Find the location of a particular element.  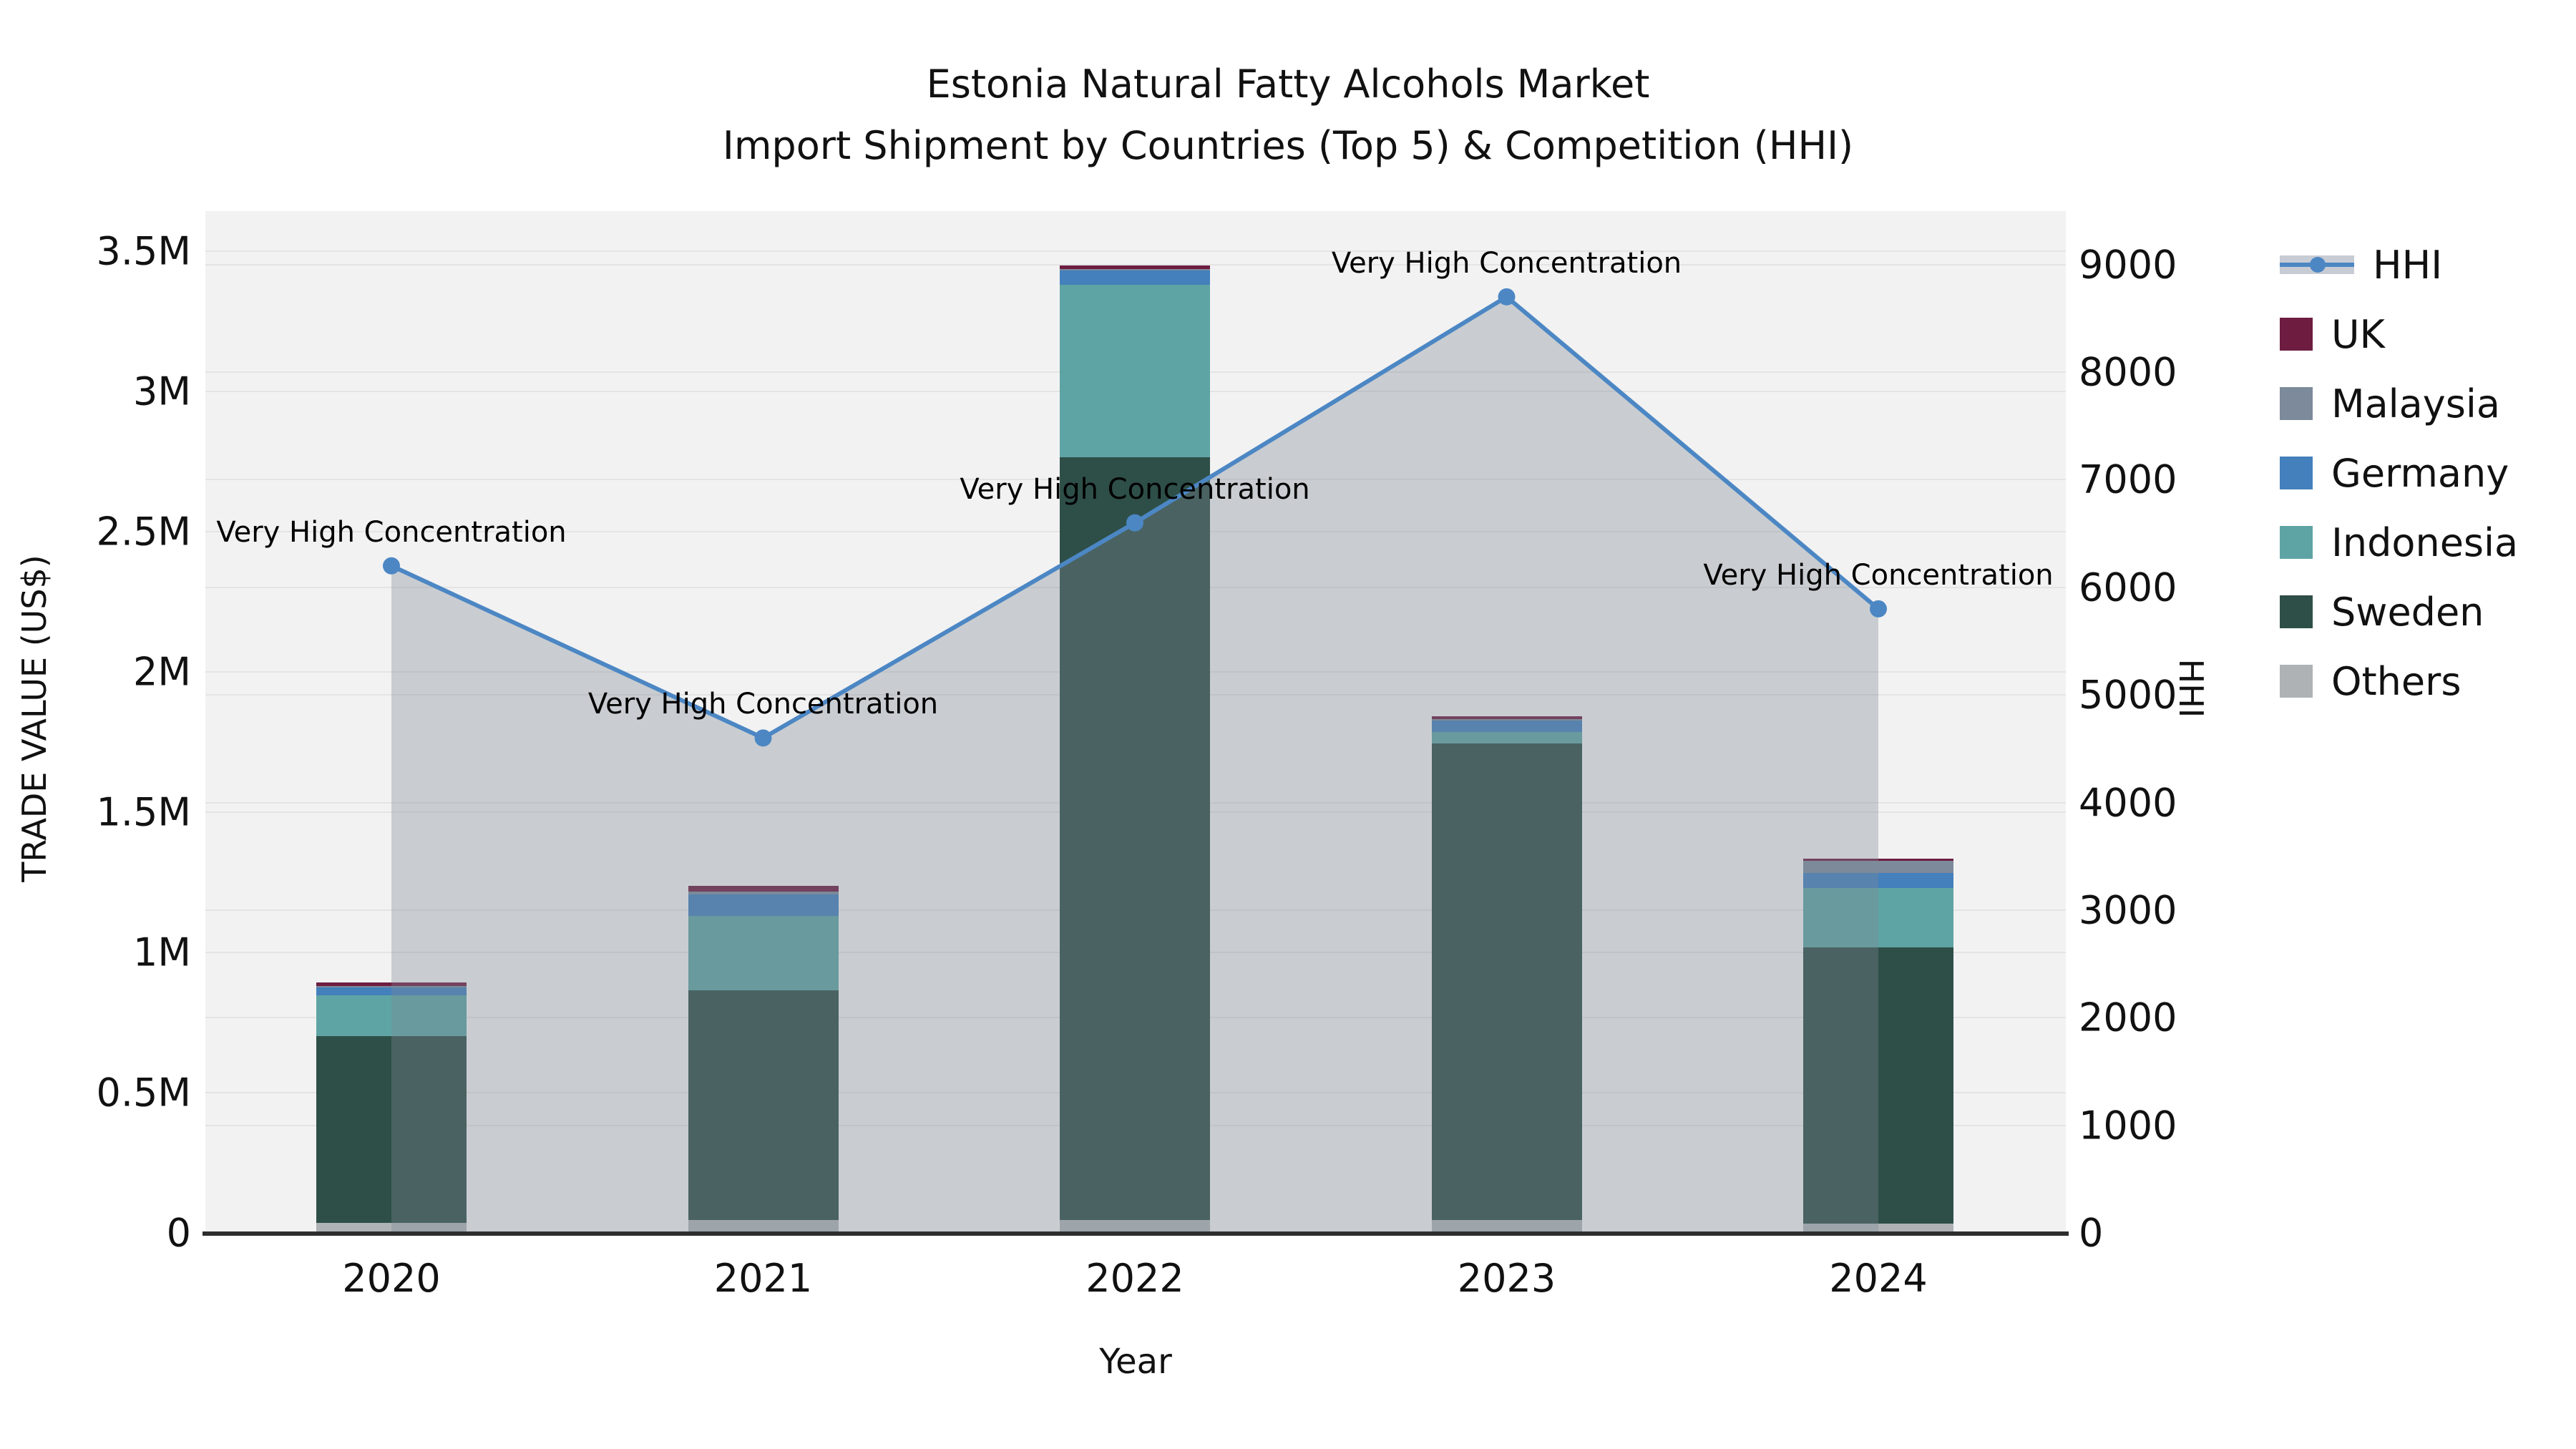

bar-segment-uk-2024 is located at coordinates (1878, 859).